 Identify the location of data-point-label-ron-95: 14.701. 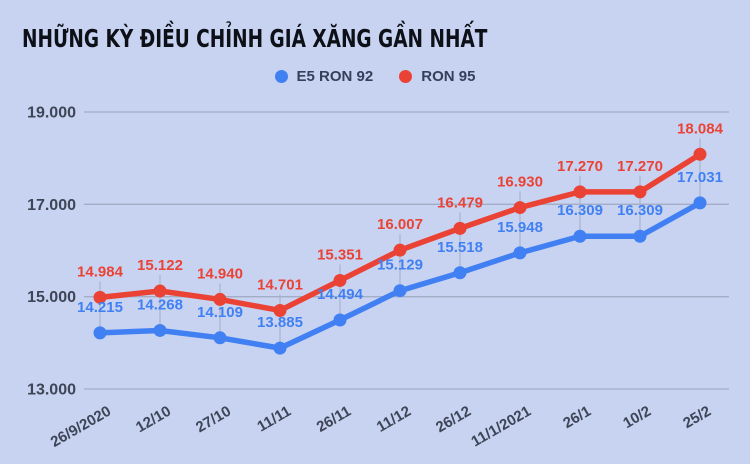
(280, 284).